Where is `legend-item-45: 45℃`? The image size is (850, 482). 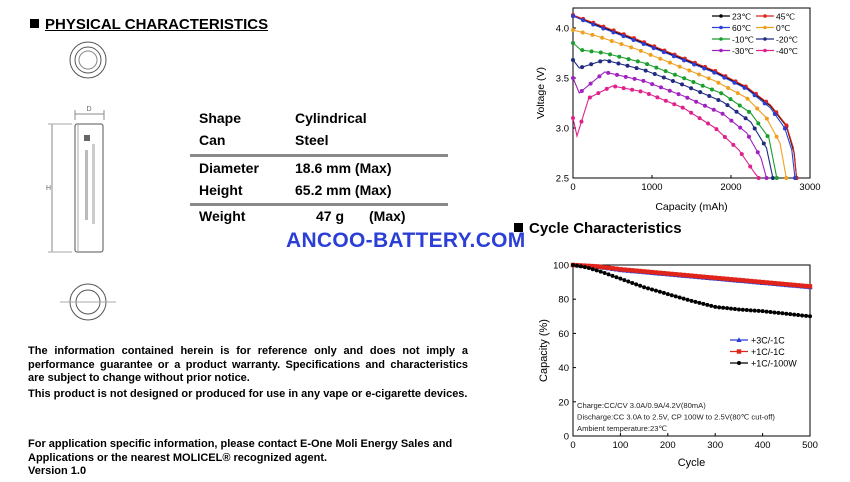
legend-item-45: 45℃ is located at coordinates (775, 16).